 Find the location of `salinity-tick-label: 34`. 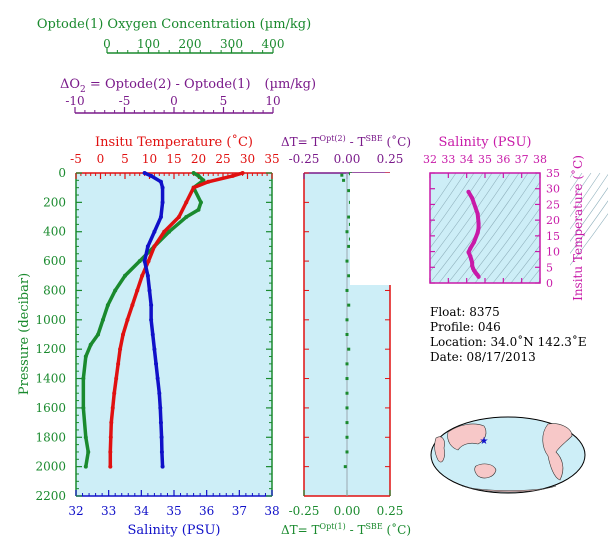

salinity-tick-label: 34 is located at coordinates (142, 511).